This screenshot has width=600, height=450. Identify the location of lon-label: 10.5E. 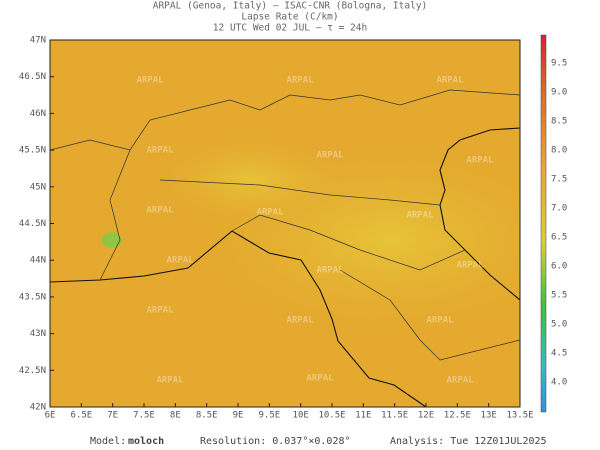
(331, 416).